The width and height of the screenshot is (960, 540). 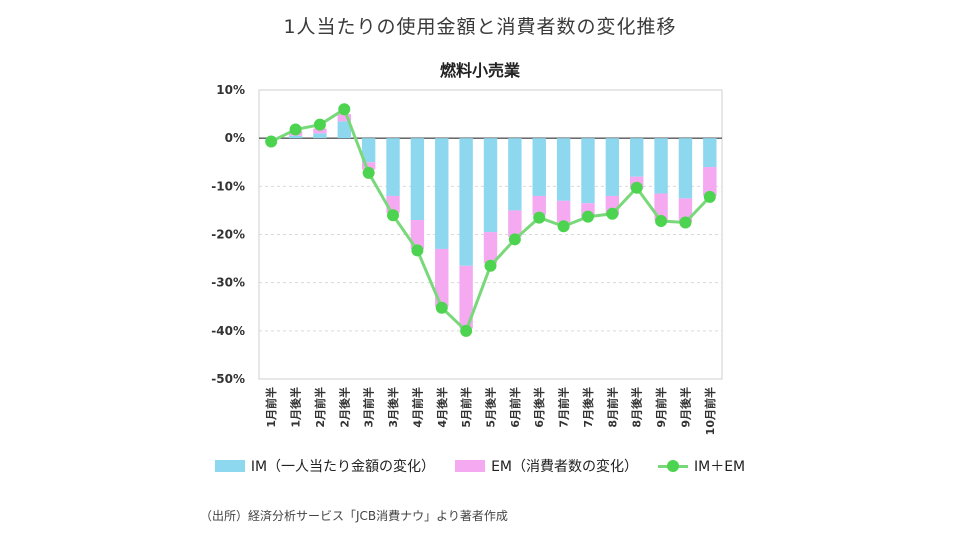 What do you see at coordinates (661, 407) in the screenshot?
I see `x-tick-label: 9月前半` at bounding box center [661, 407].